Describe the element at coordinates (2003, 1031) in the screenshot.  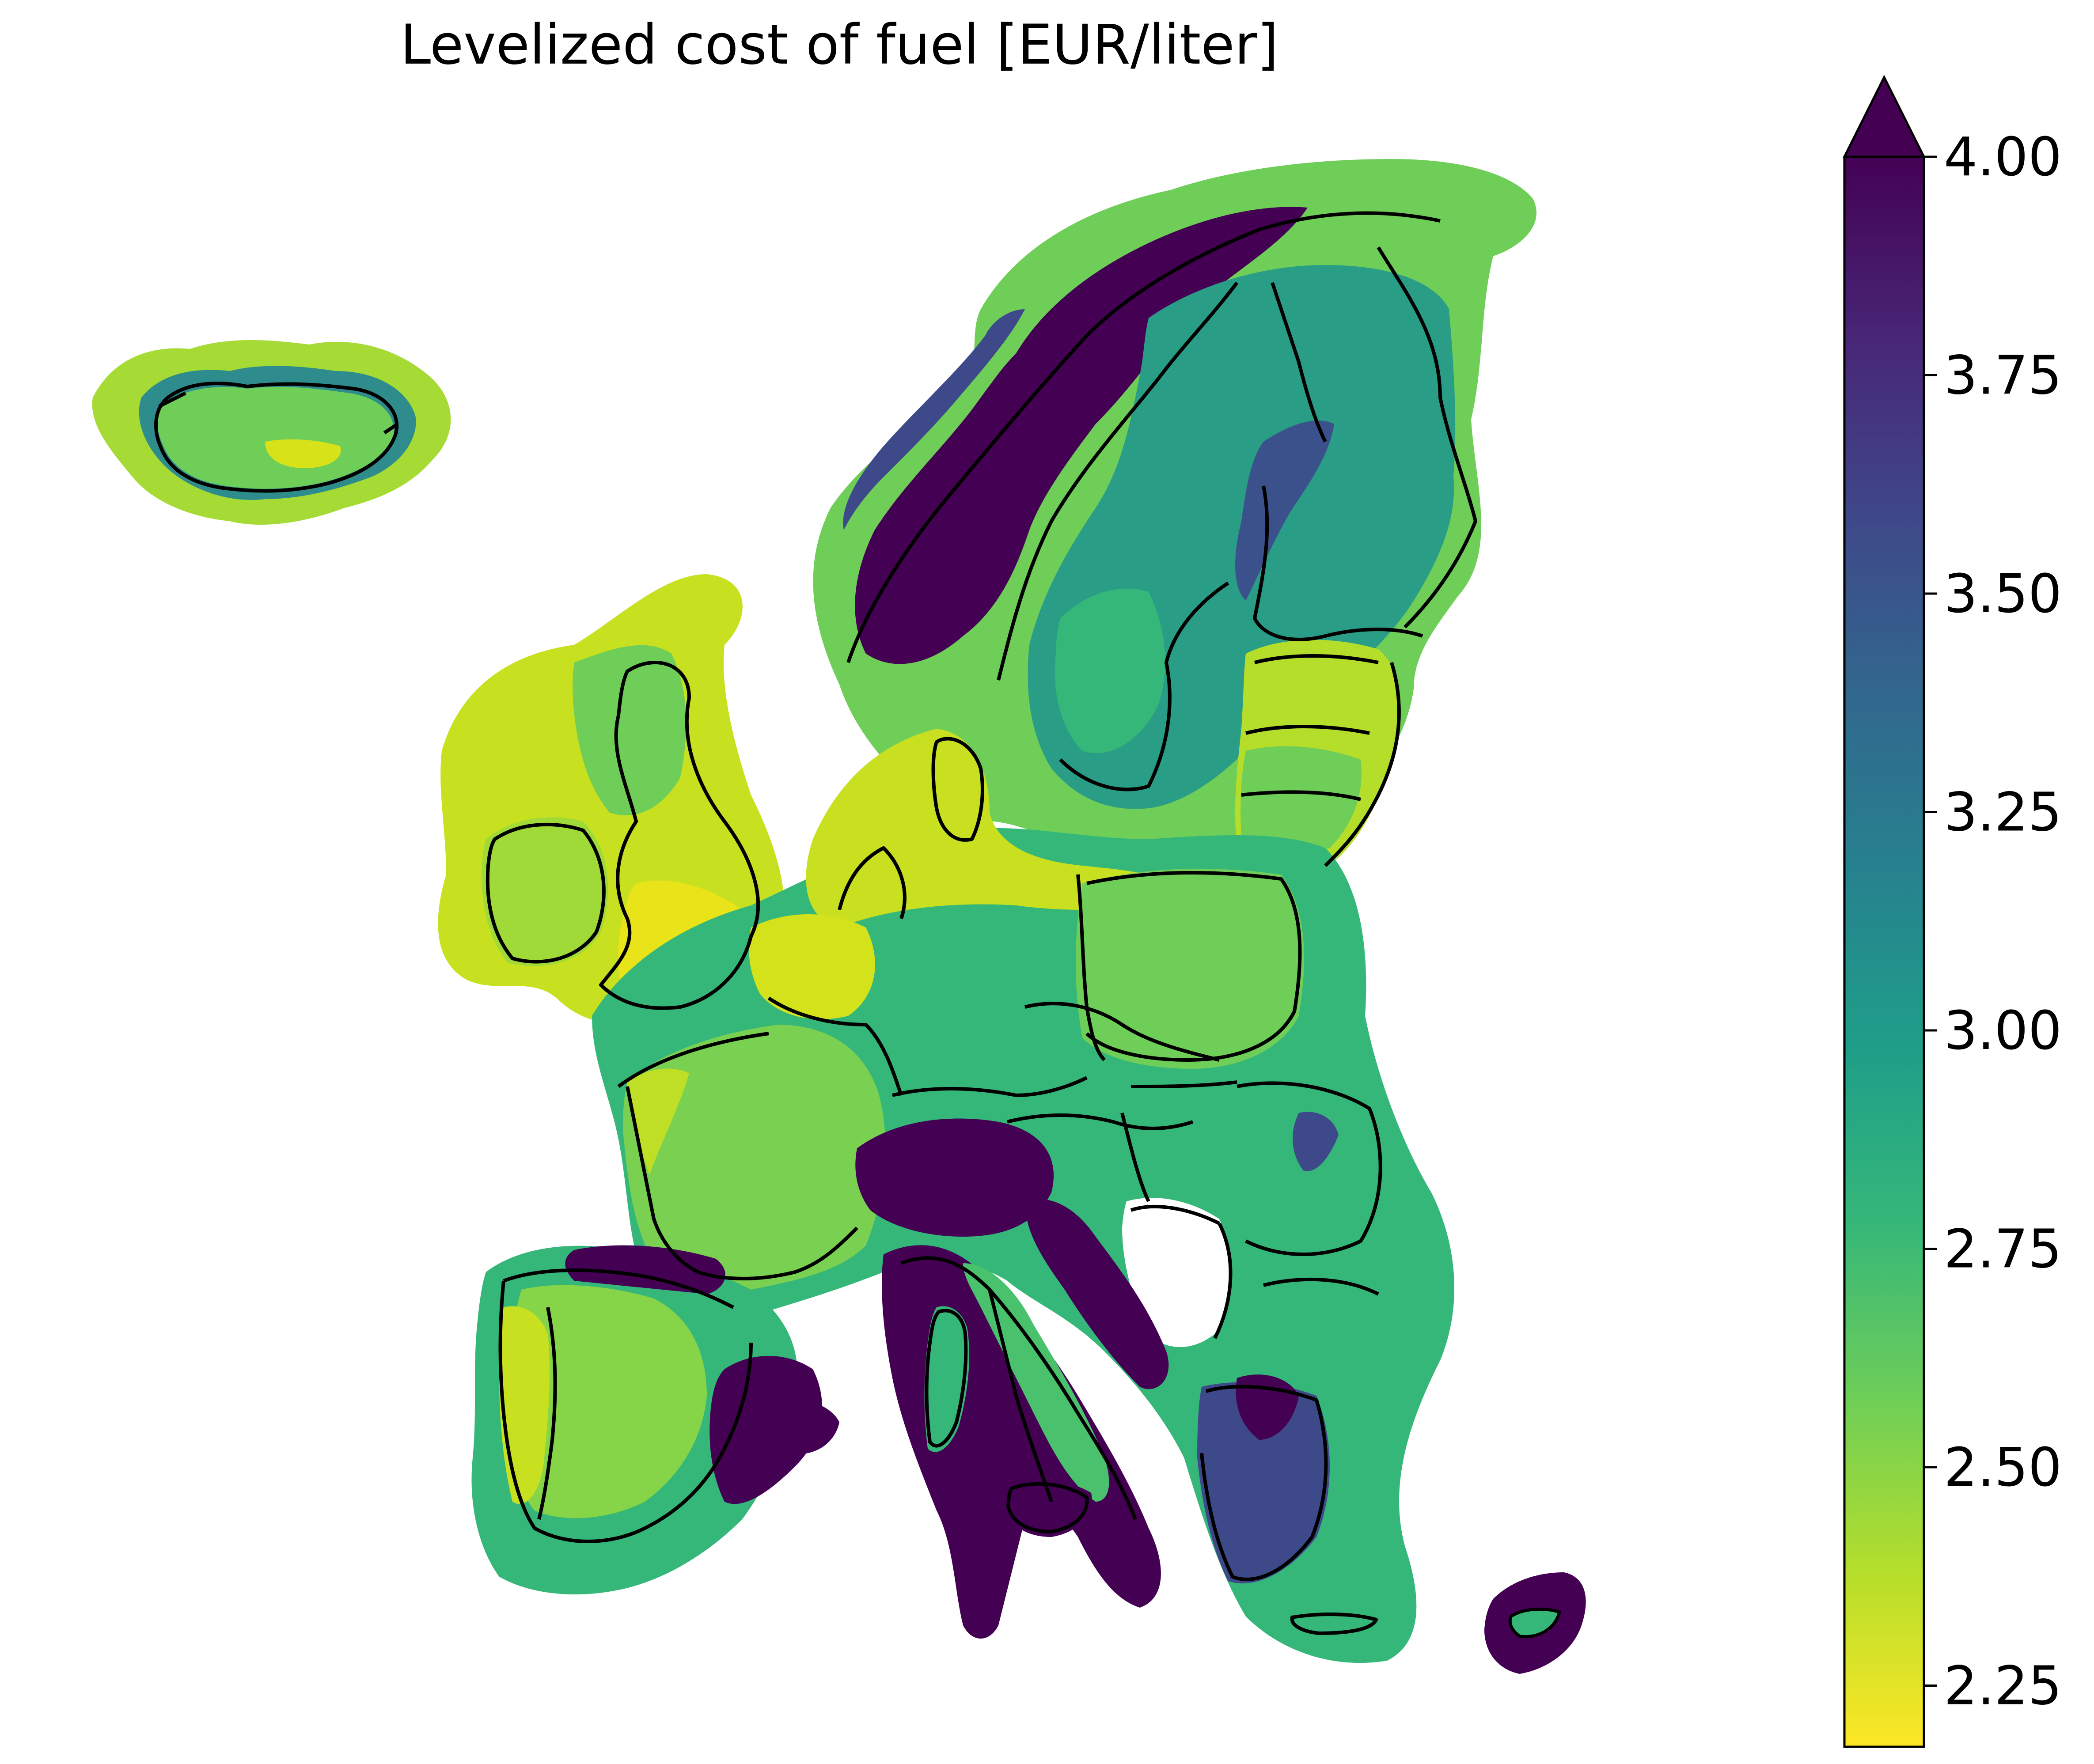
I see `colorbar-tick-label: 3.00` at that location.